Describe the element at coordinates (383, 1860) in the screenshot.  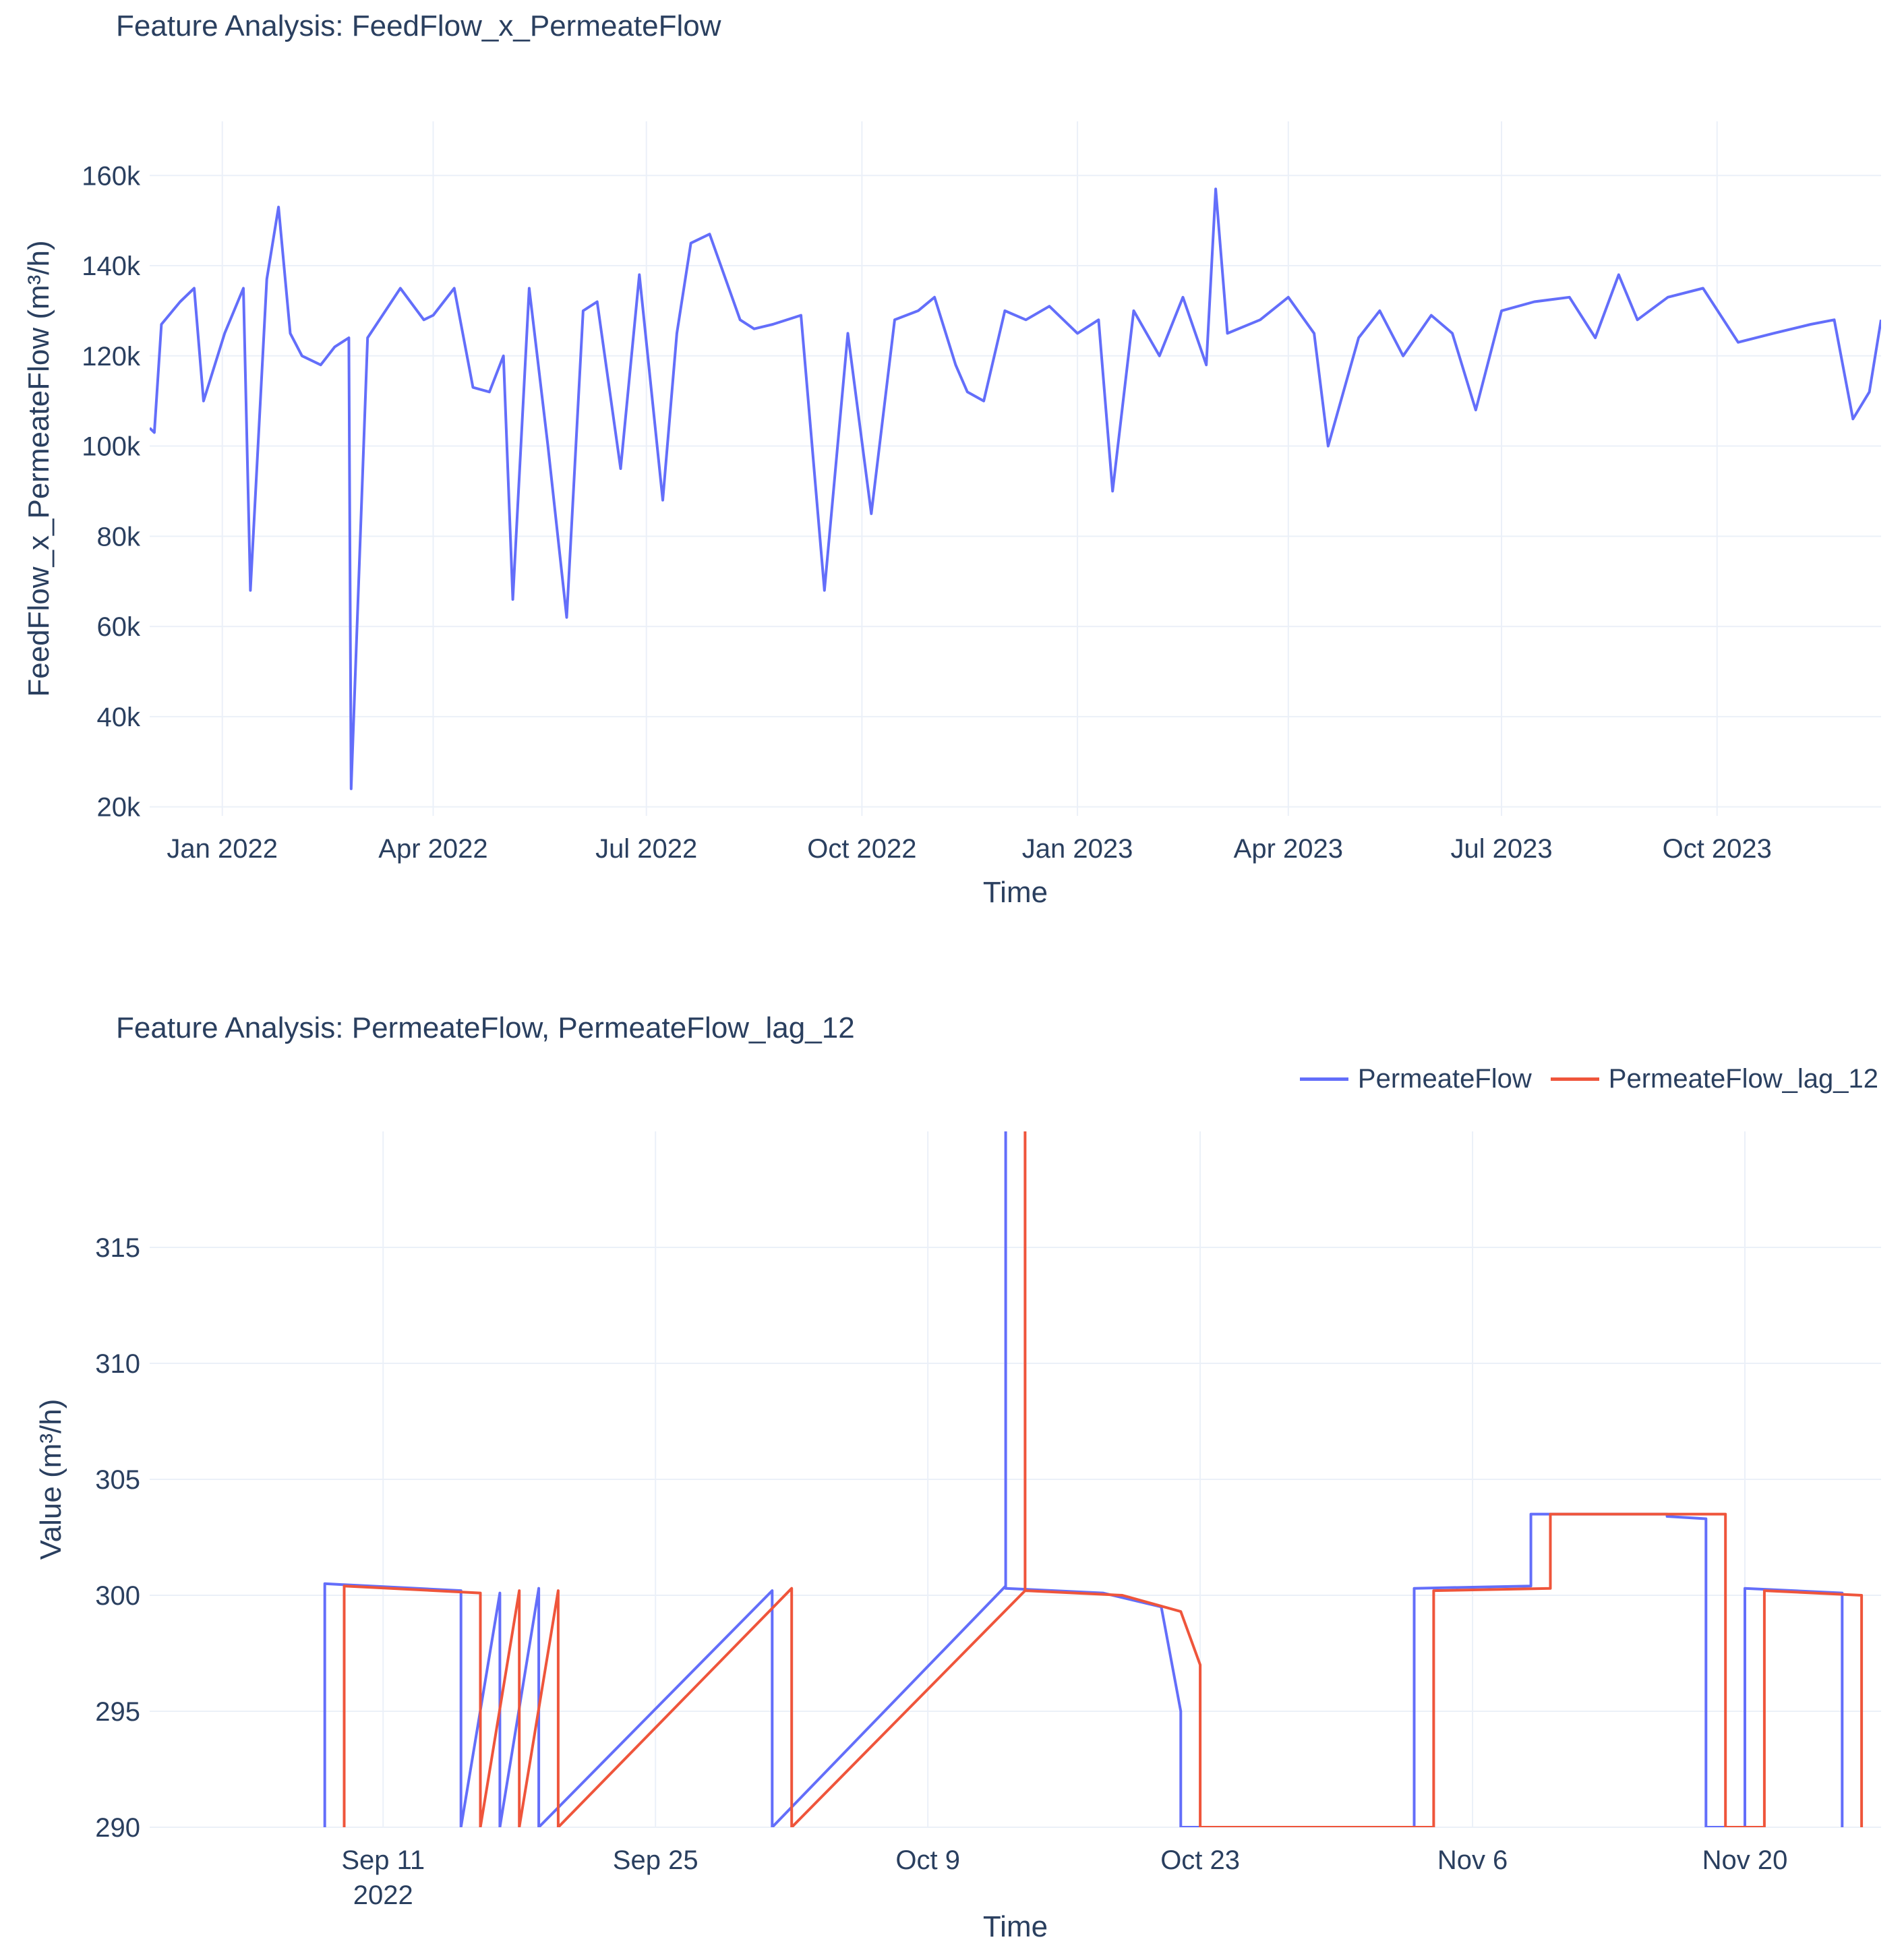
I see `x-tick-label: Sep 11` at that location.